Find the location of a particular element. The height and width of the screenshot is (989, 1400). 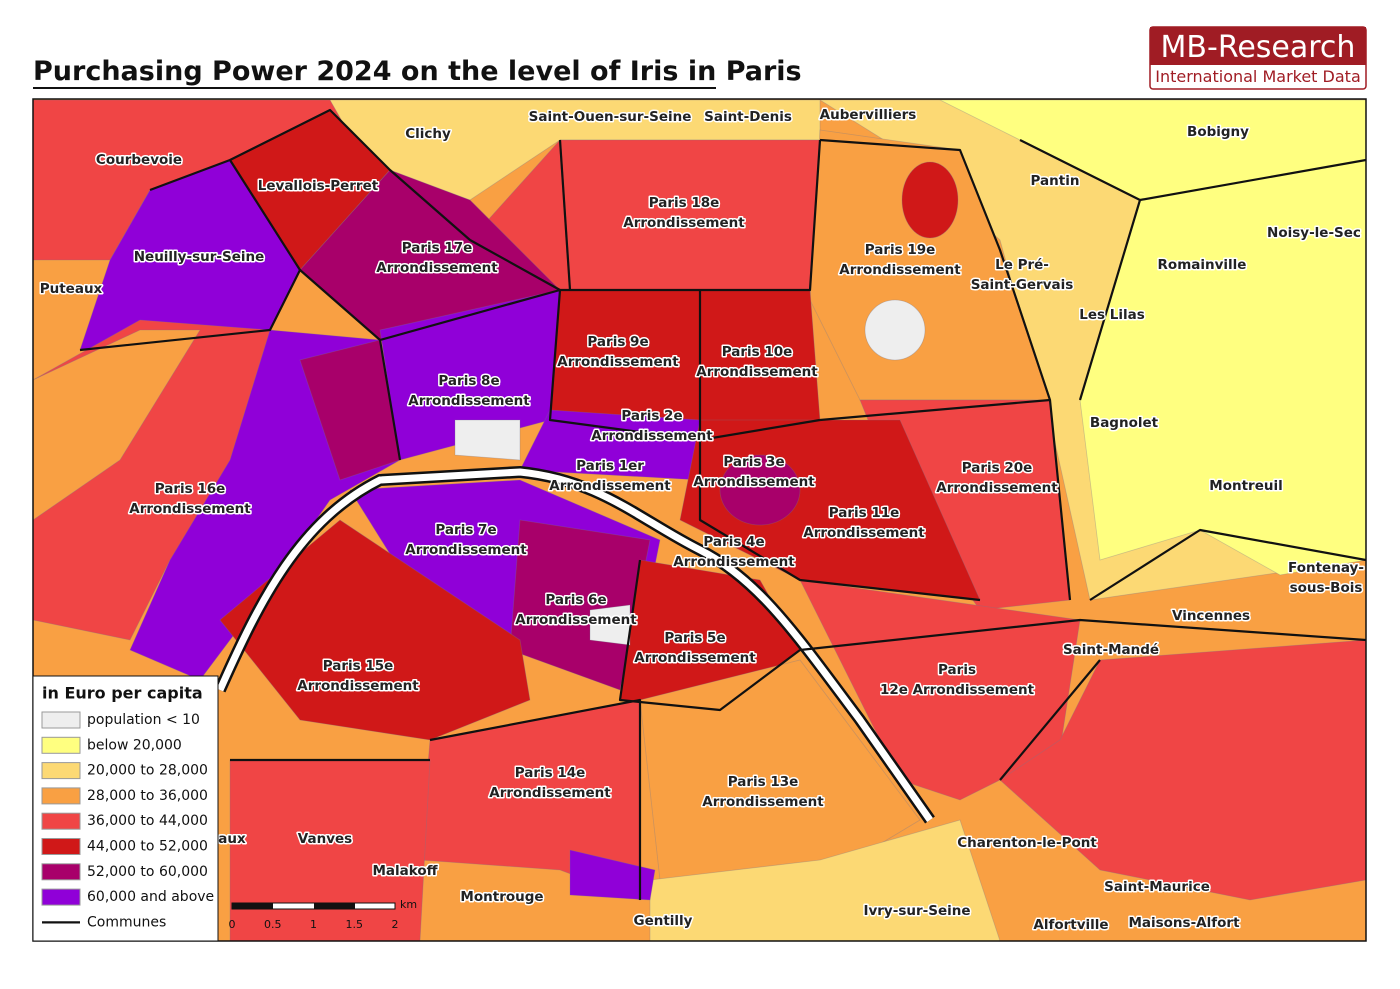

place-label: Clichy is located at coordinates (428, 134).